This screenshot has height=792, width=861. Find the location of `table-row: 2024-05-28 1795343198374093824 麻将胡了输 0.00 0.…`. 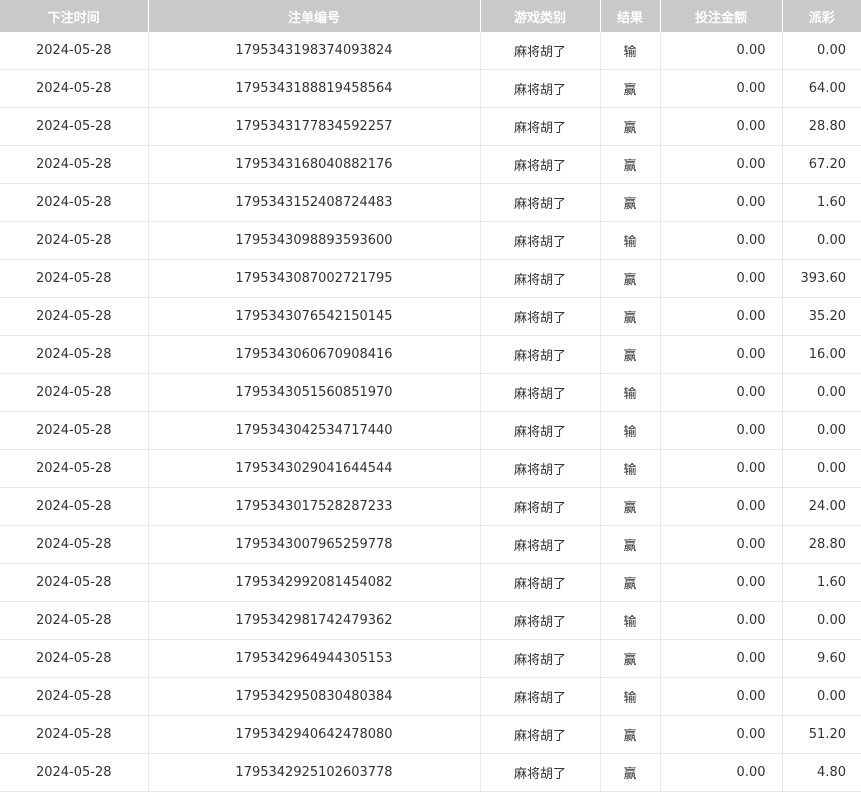

table-row: 2024-05-28 1795343198374093824 麻将胡了输 0.00 0.… is located at coordinates (430, 51).